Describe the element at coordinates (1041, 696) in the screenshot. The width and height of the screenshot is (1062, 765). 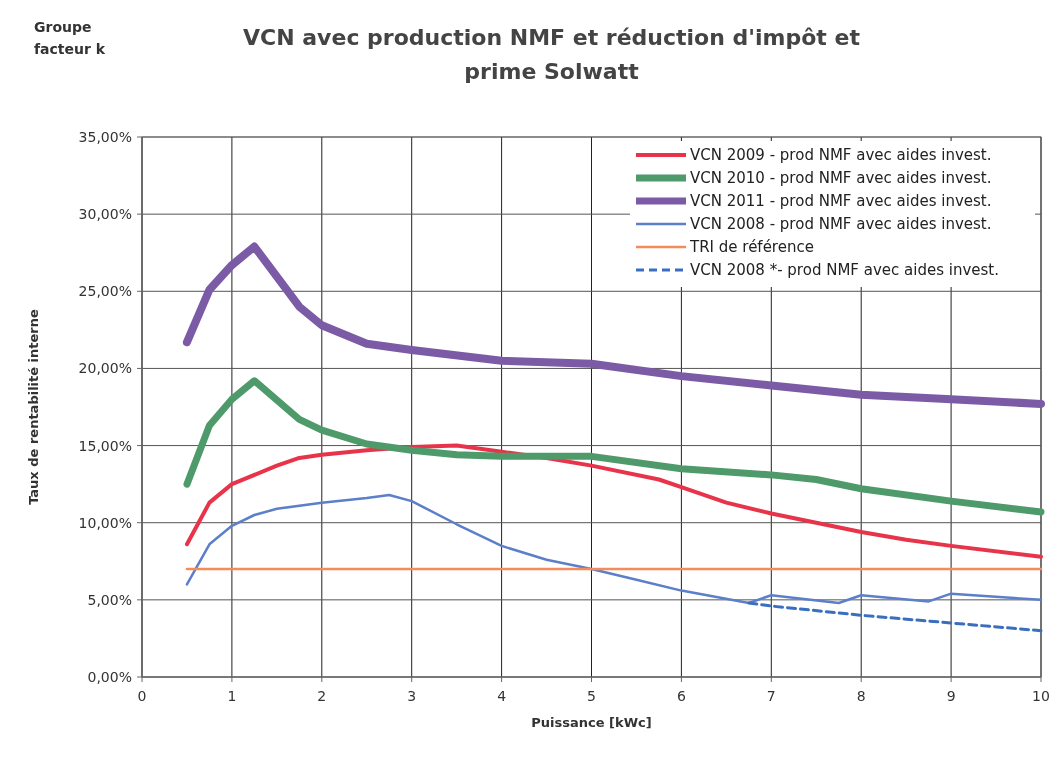
I see `x-tick-label: 10` at that location.